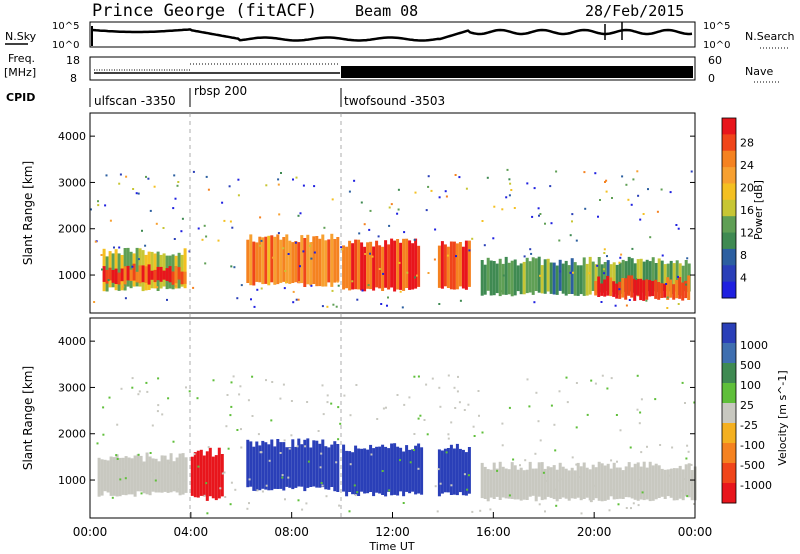 The width and height of the screenshot is (800, 554). Describe the element at coordinates (21, 58) in the screenshot. I see `freq-label-1: Freq.` at that location.